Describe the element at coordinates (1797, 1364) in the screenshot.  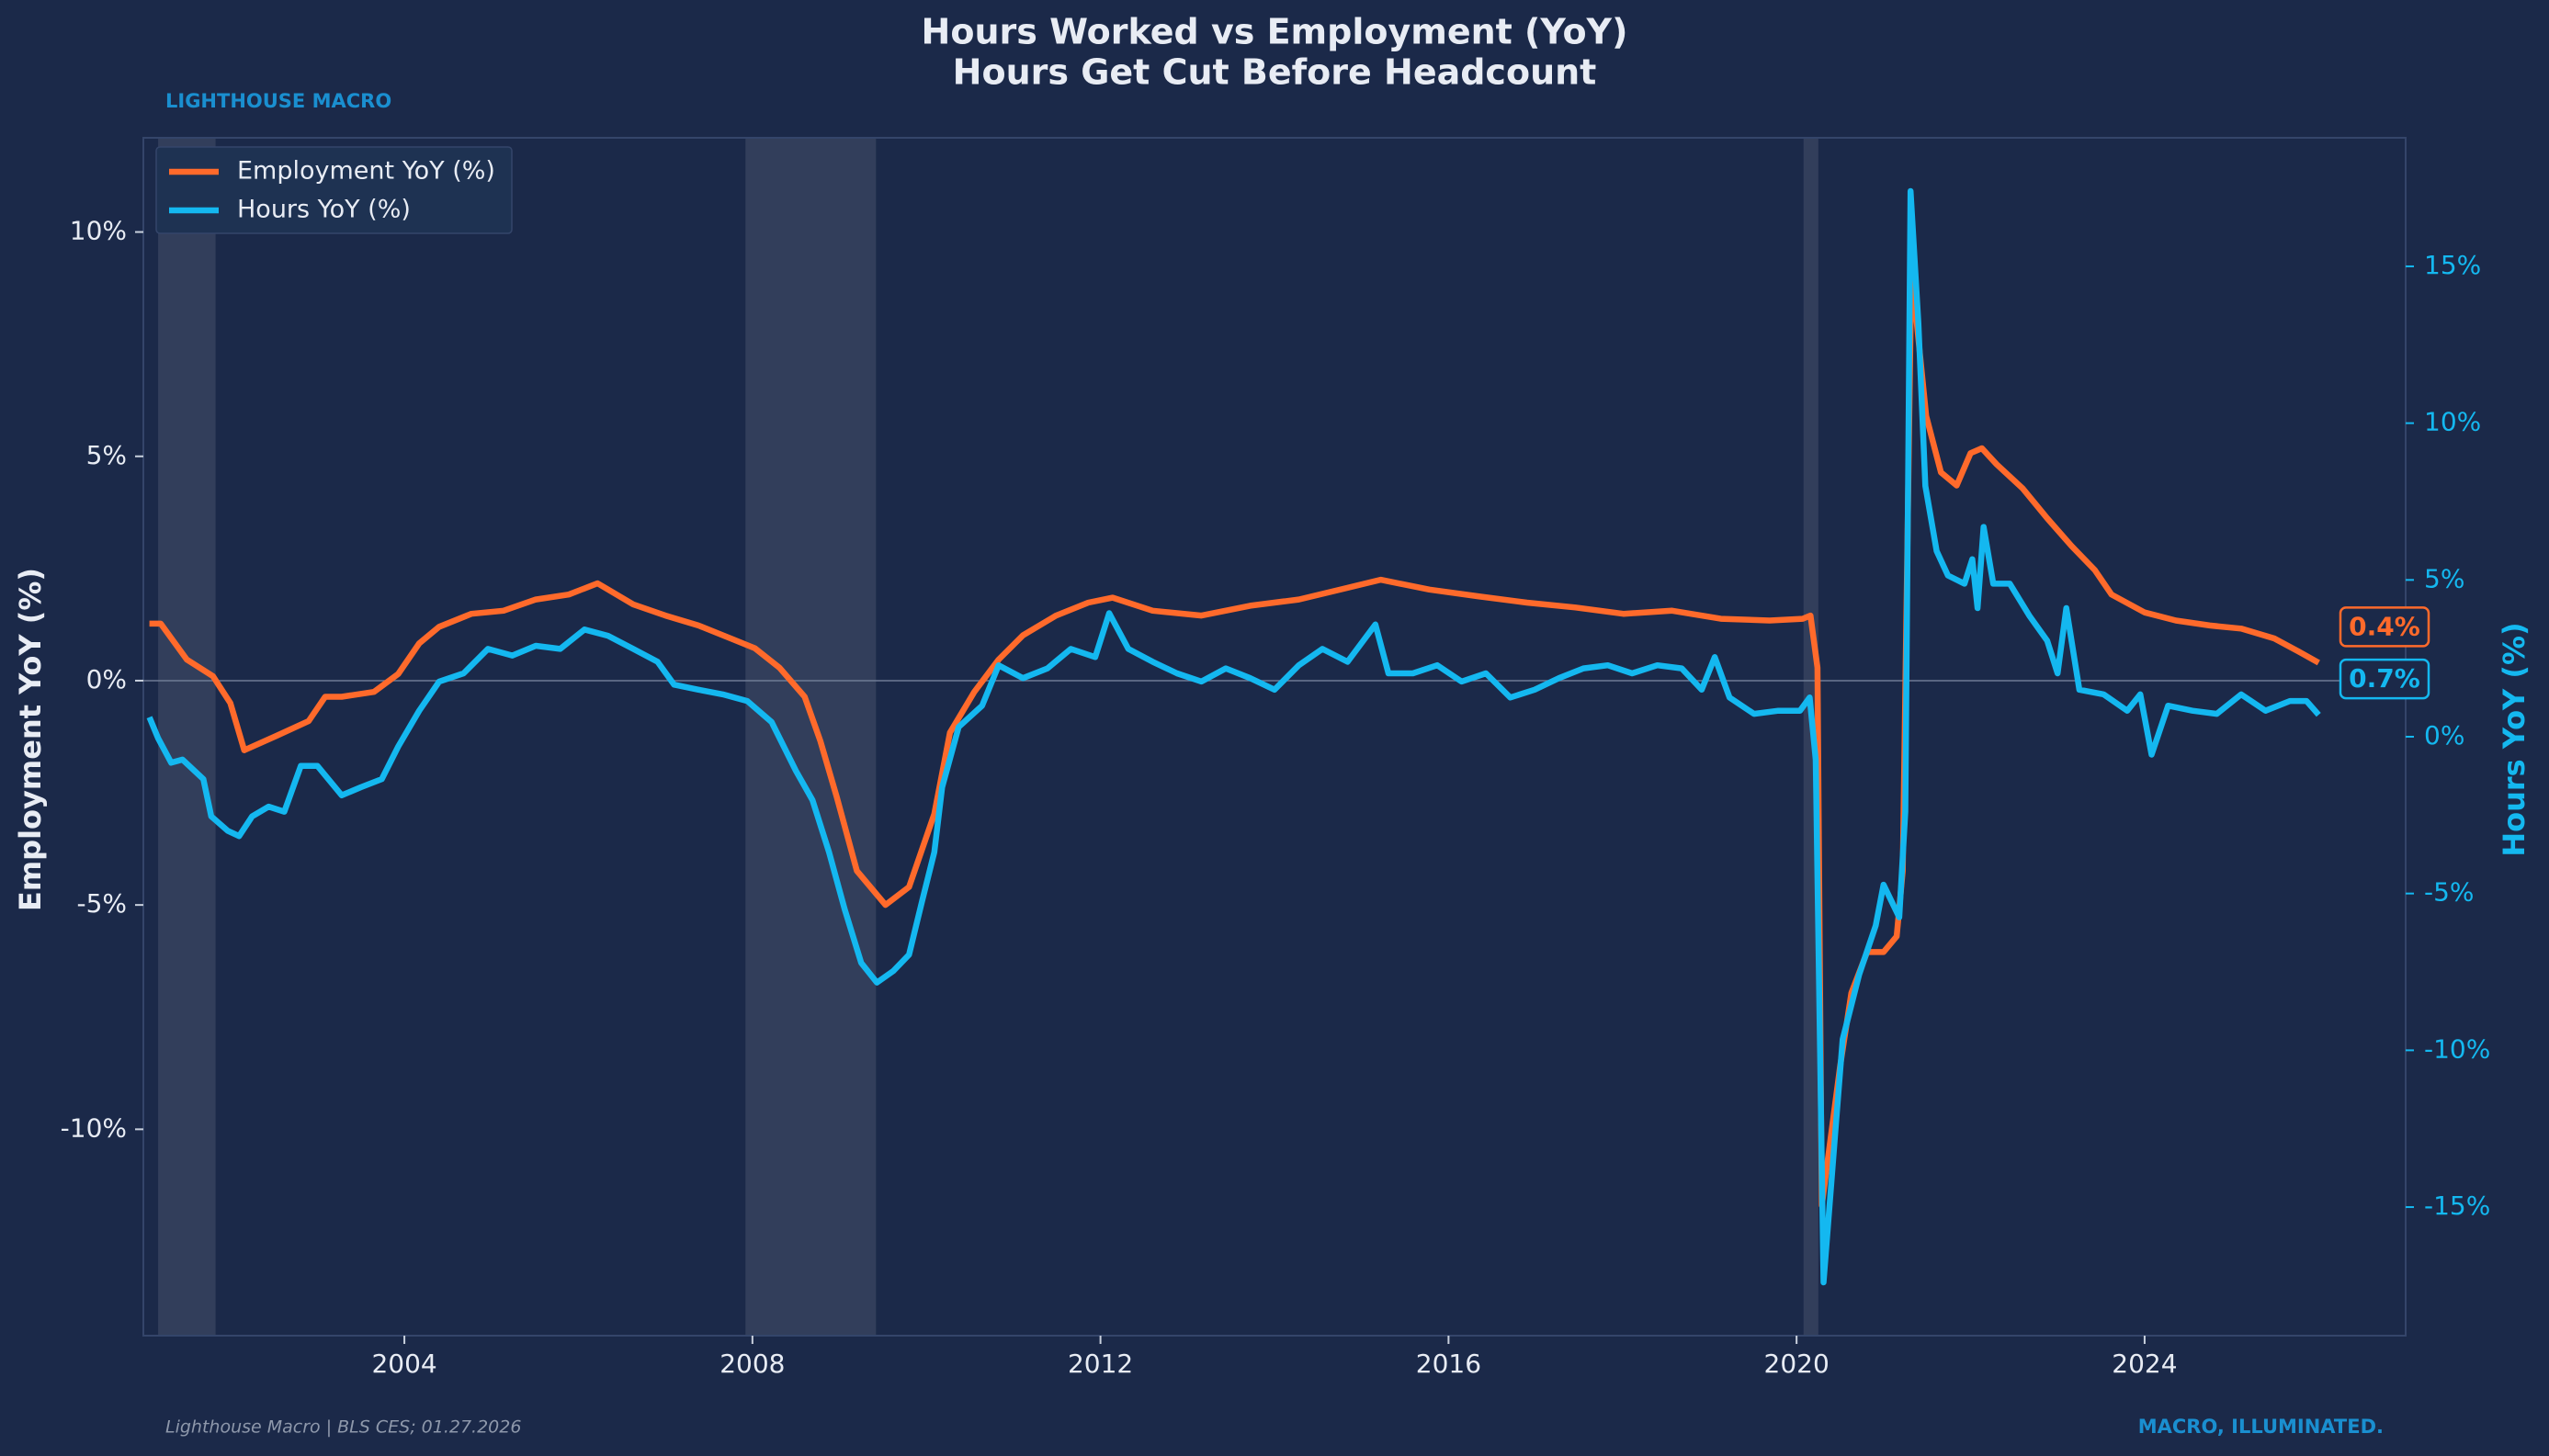
I see `x-tick-label: 2020` at that location.